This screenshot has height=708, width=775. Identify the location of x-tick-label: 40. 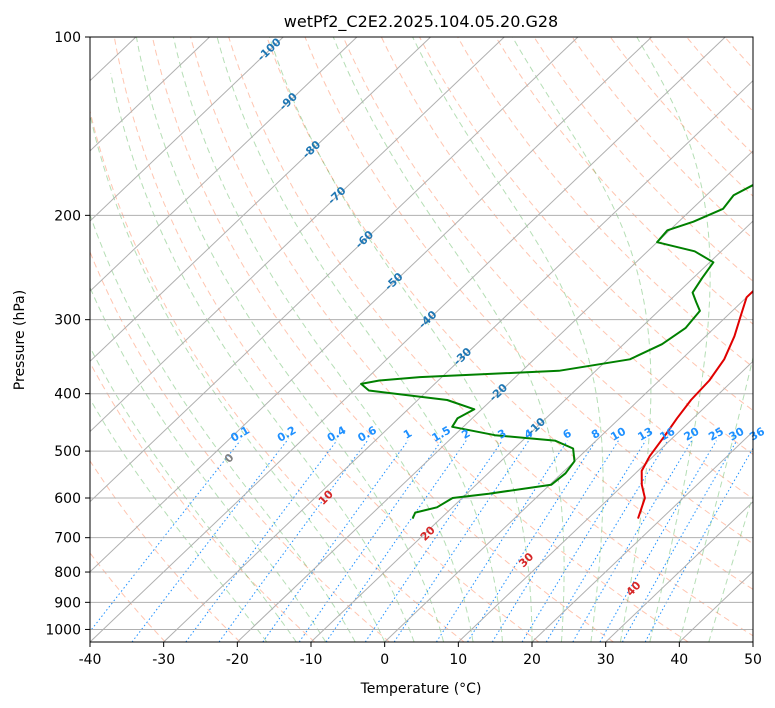
(679, 660).